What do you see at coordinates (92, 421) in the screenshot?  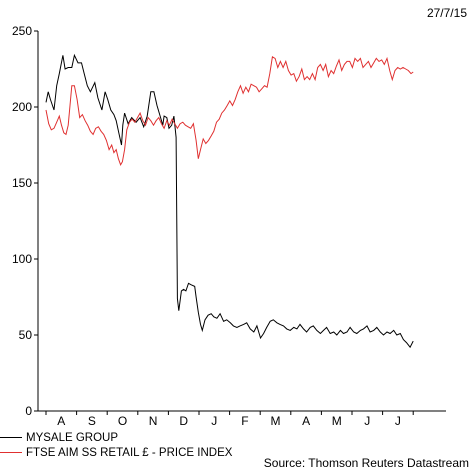 I see `x-tick-label: S` at bounding box center [92, 421].